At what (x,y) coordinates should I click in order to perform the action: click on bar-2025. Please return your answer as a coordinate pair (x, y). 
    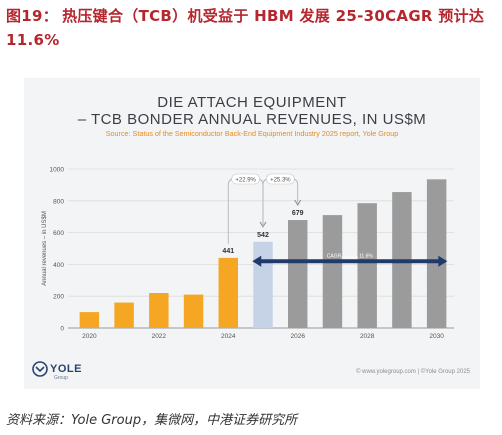
    Looking at the image, I should click on (263, 284).